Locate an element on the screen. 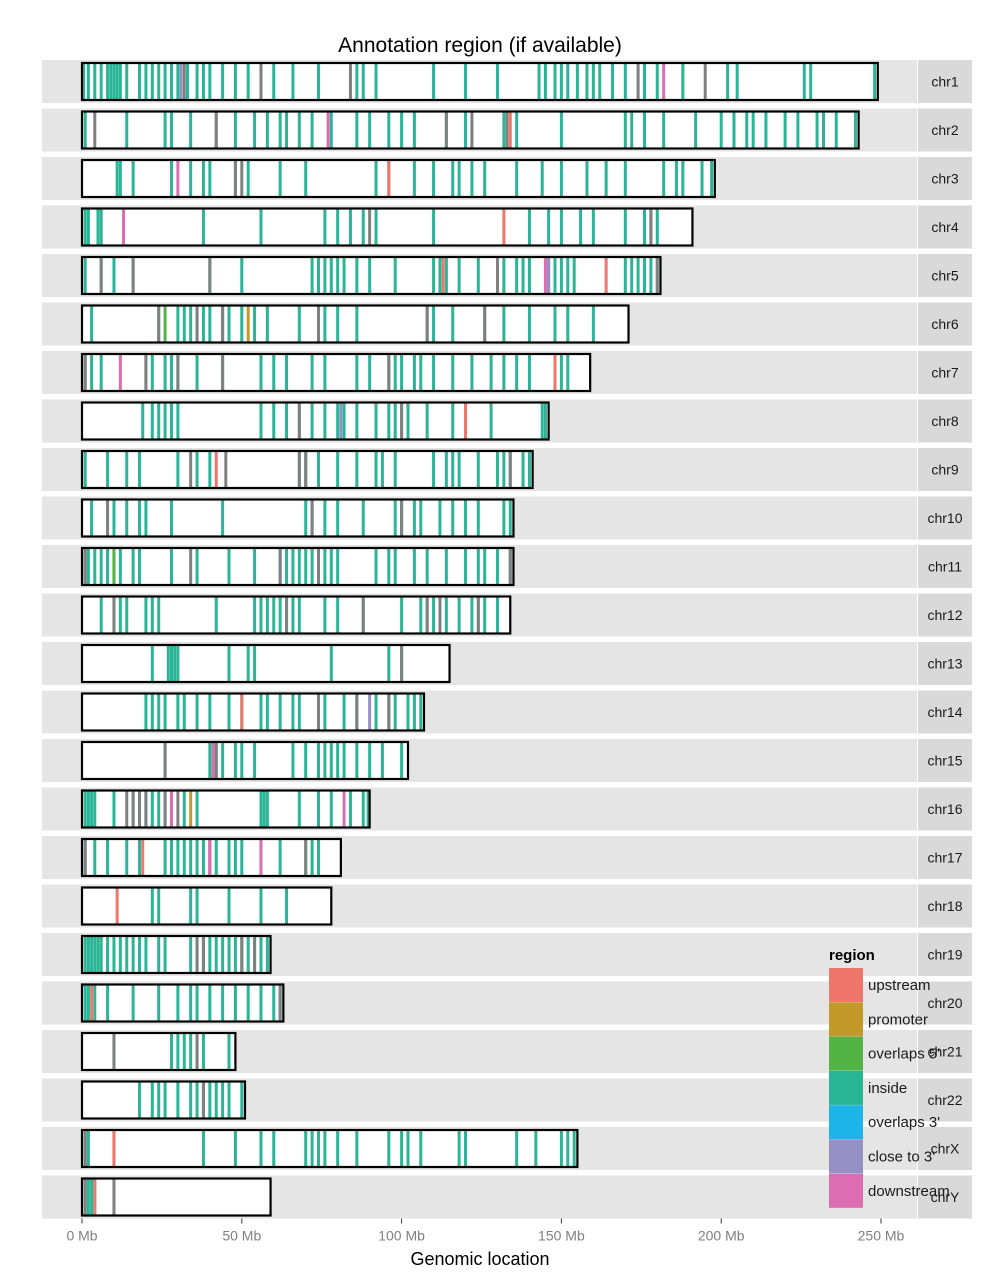 The width and height of the screenshot is (1000, 1286). x-tick-label: 150 Mb is located at coordinates (561, 1236).